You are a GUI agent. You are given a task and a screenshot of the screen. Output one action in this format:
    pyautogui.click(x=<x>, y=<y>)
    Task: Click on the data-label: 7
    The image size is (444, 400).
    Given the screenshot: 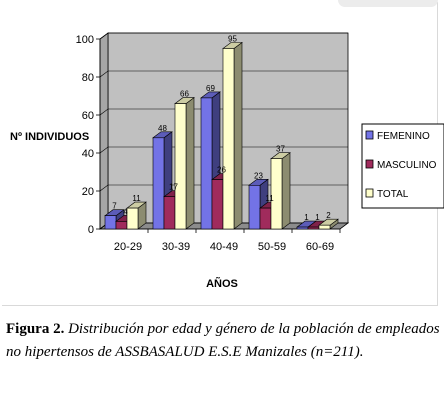 What is the action you would take?
    pyautogui.click(x=114, y=206)
    